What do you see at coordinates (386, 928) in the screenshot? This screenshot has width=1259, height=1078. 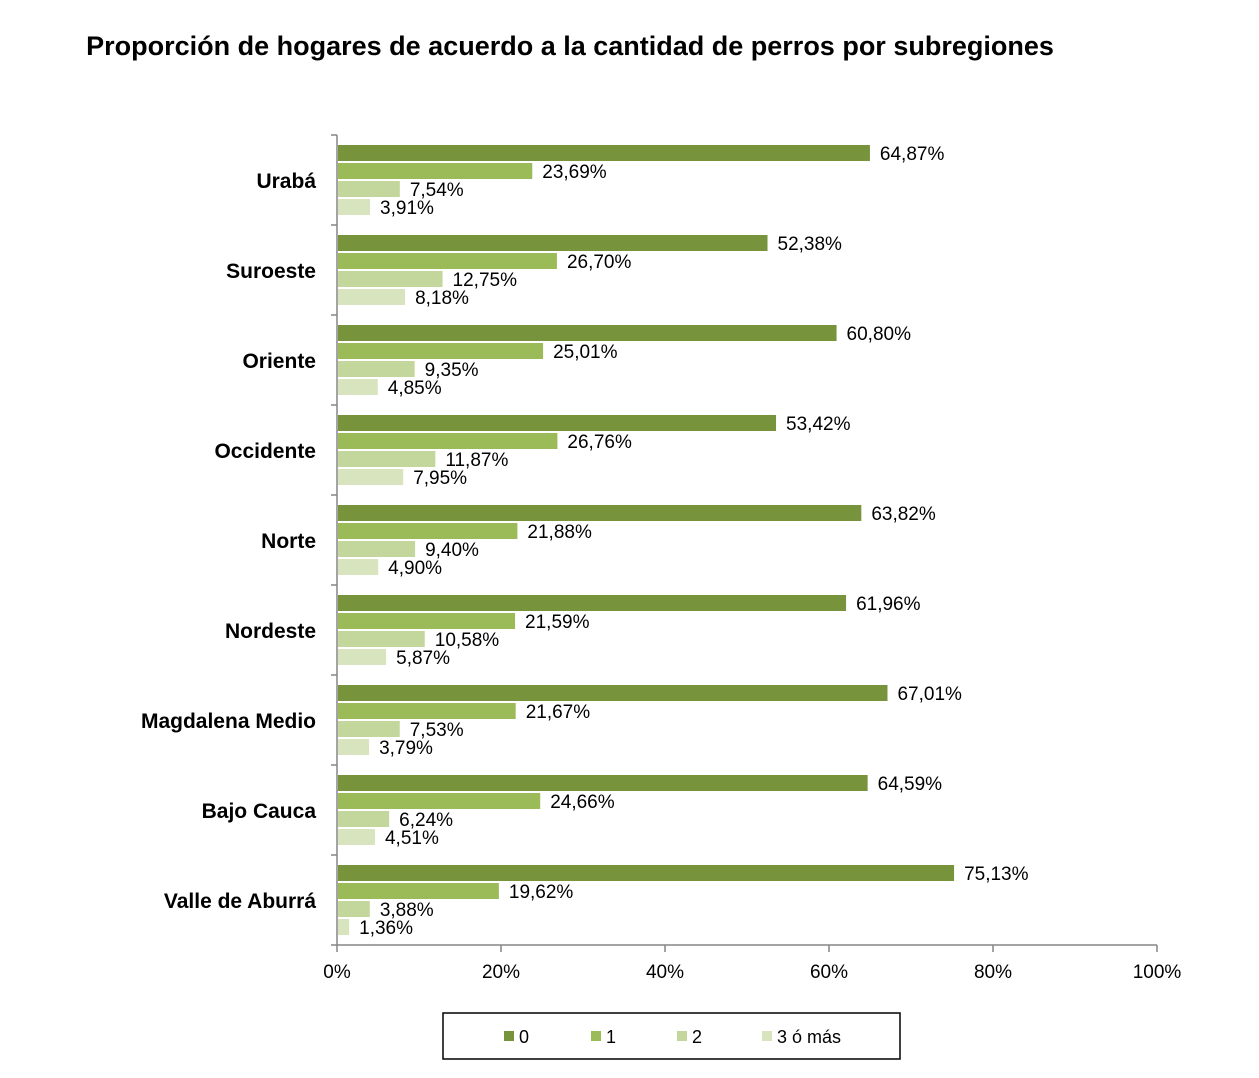 I see `data-label: 1,36%` at bounding box center [386, 928].